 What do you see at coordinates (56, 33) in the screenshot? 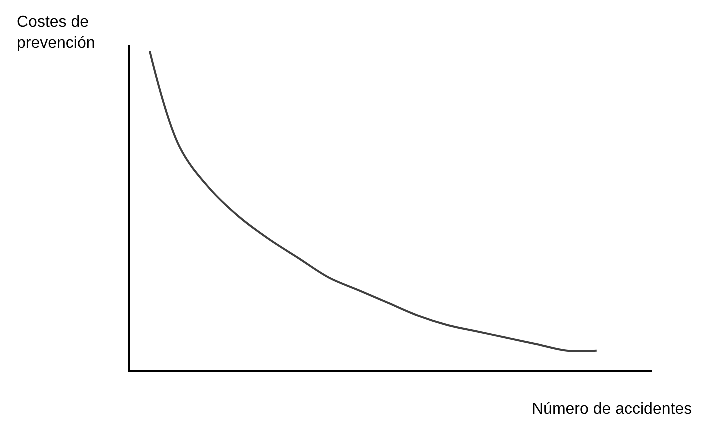
I see `y-axis-title: Costes de prevención` at bounding box center [56, 33].